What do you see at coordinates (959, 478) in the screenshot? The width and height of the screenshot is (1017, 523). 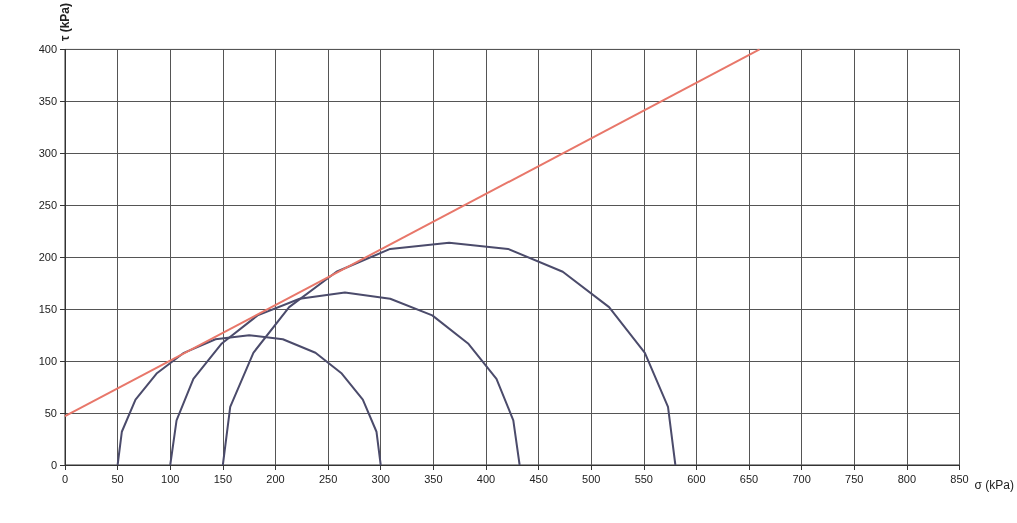 I see `x-tick-label: 850` at bounding box center [959, 478].